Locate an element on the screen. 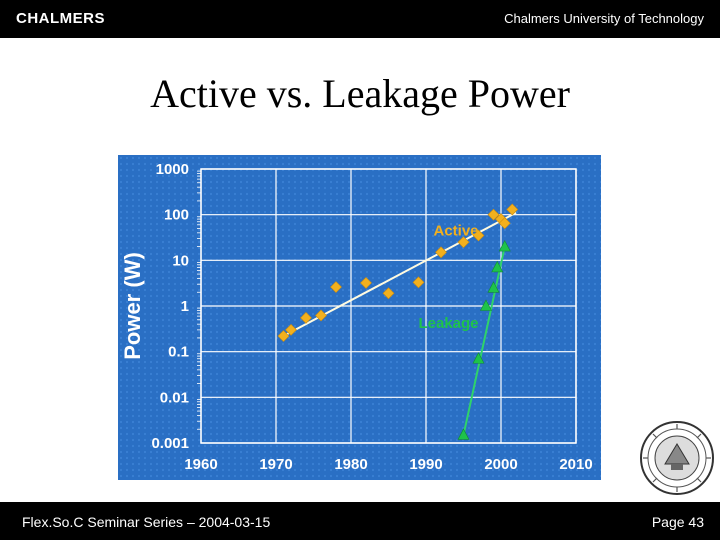  y-tick-label: 10 is located at coordinates (180, 260).